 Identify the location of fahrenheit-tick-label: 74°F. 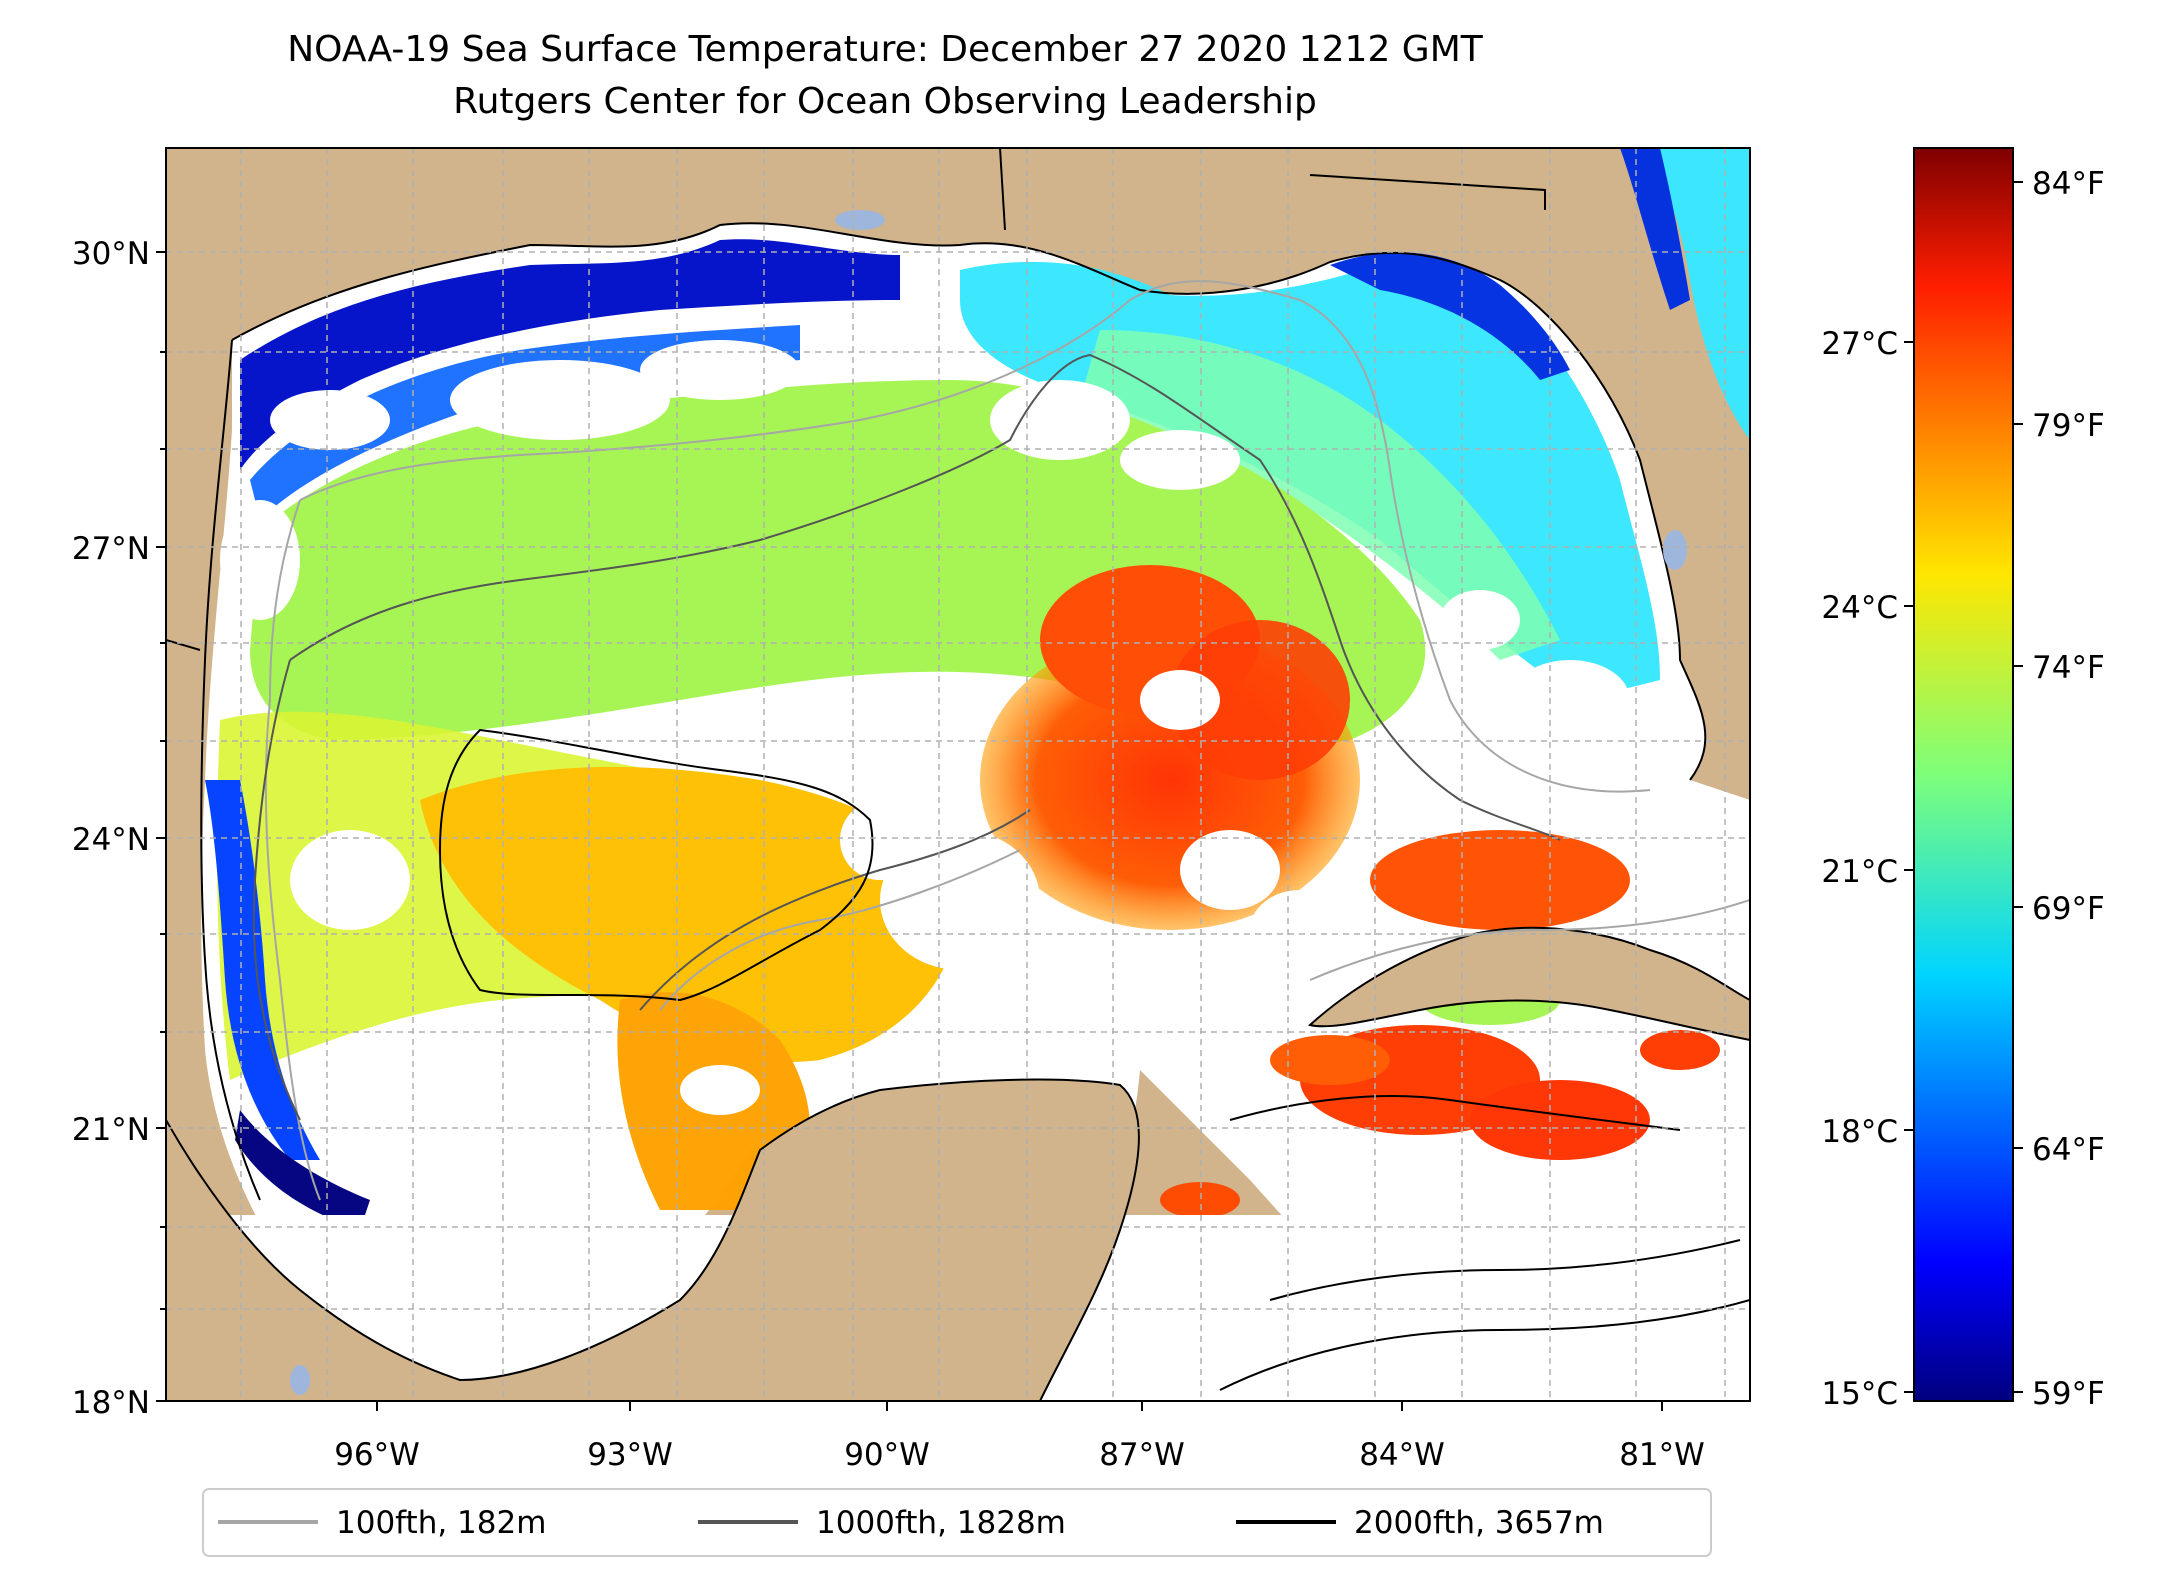
(2068, 668).